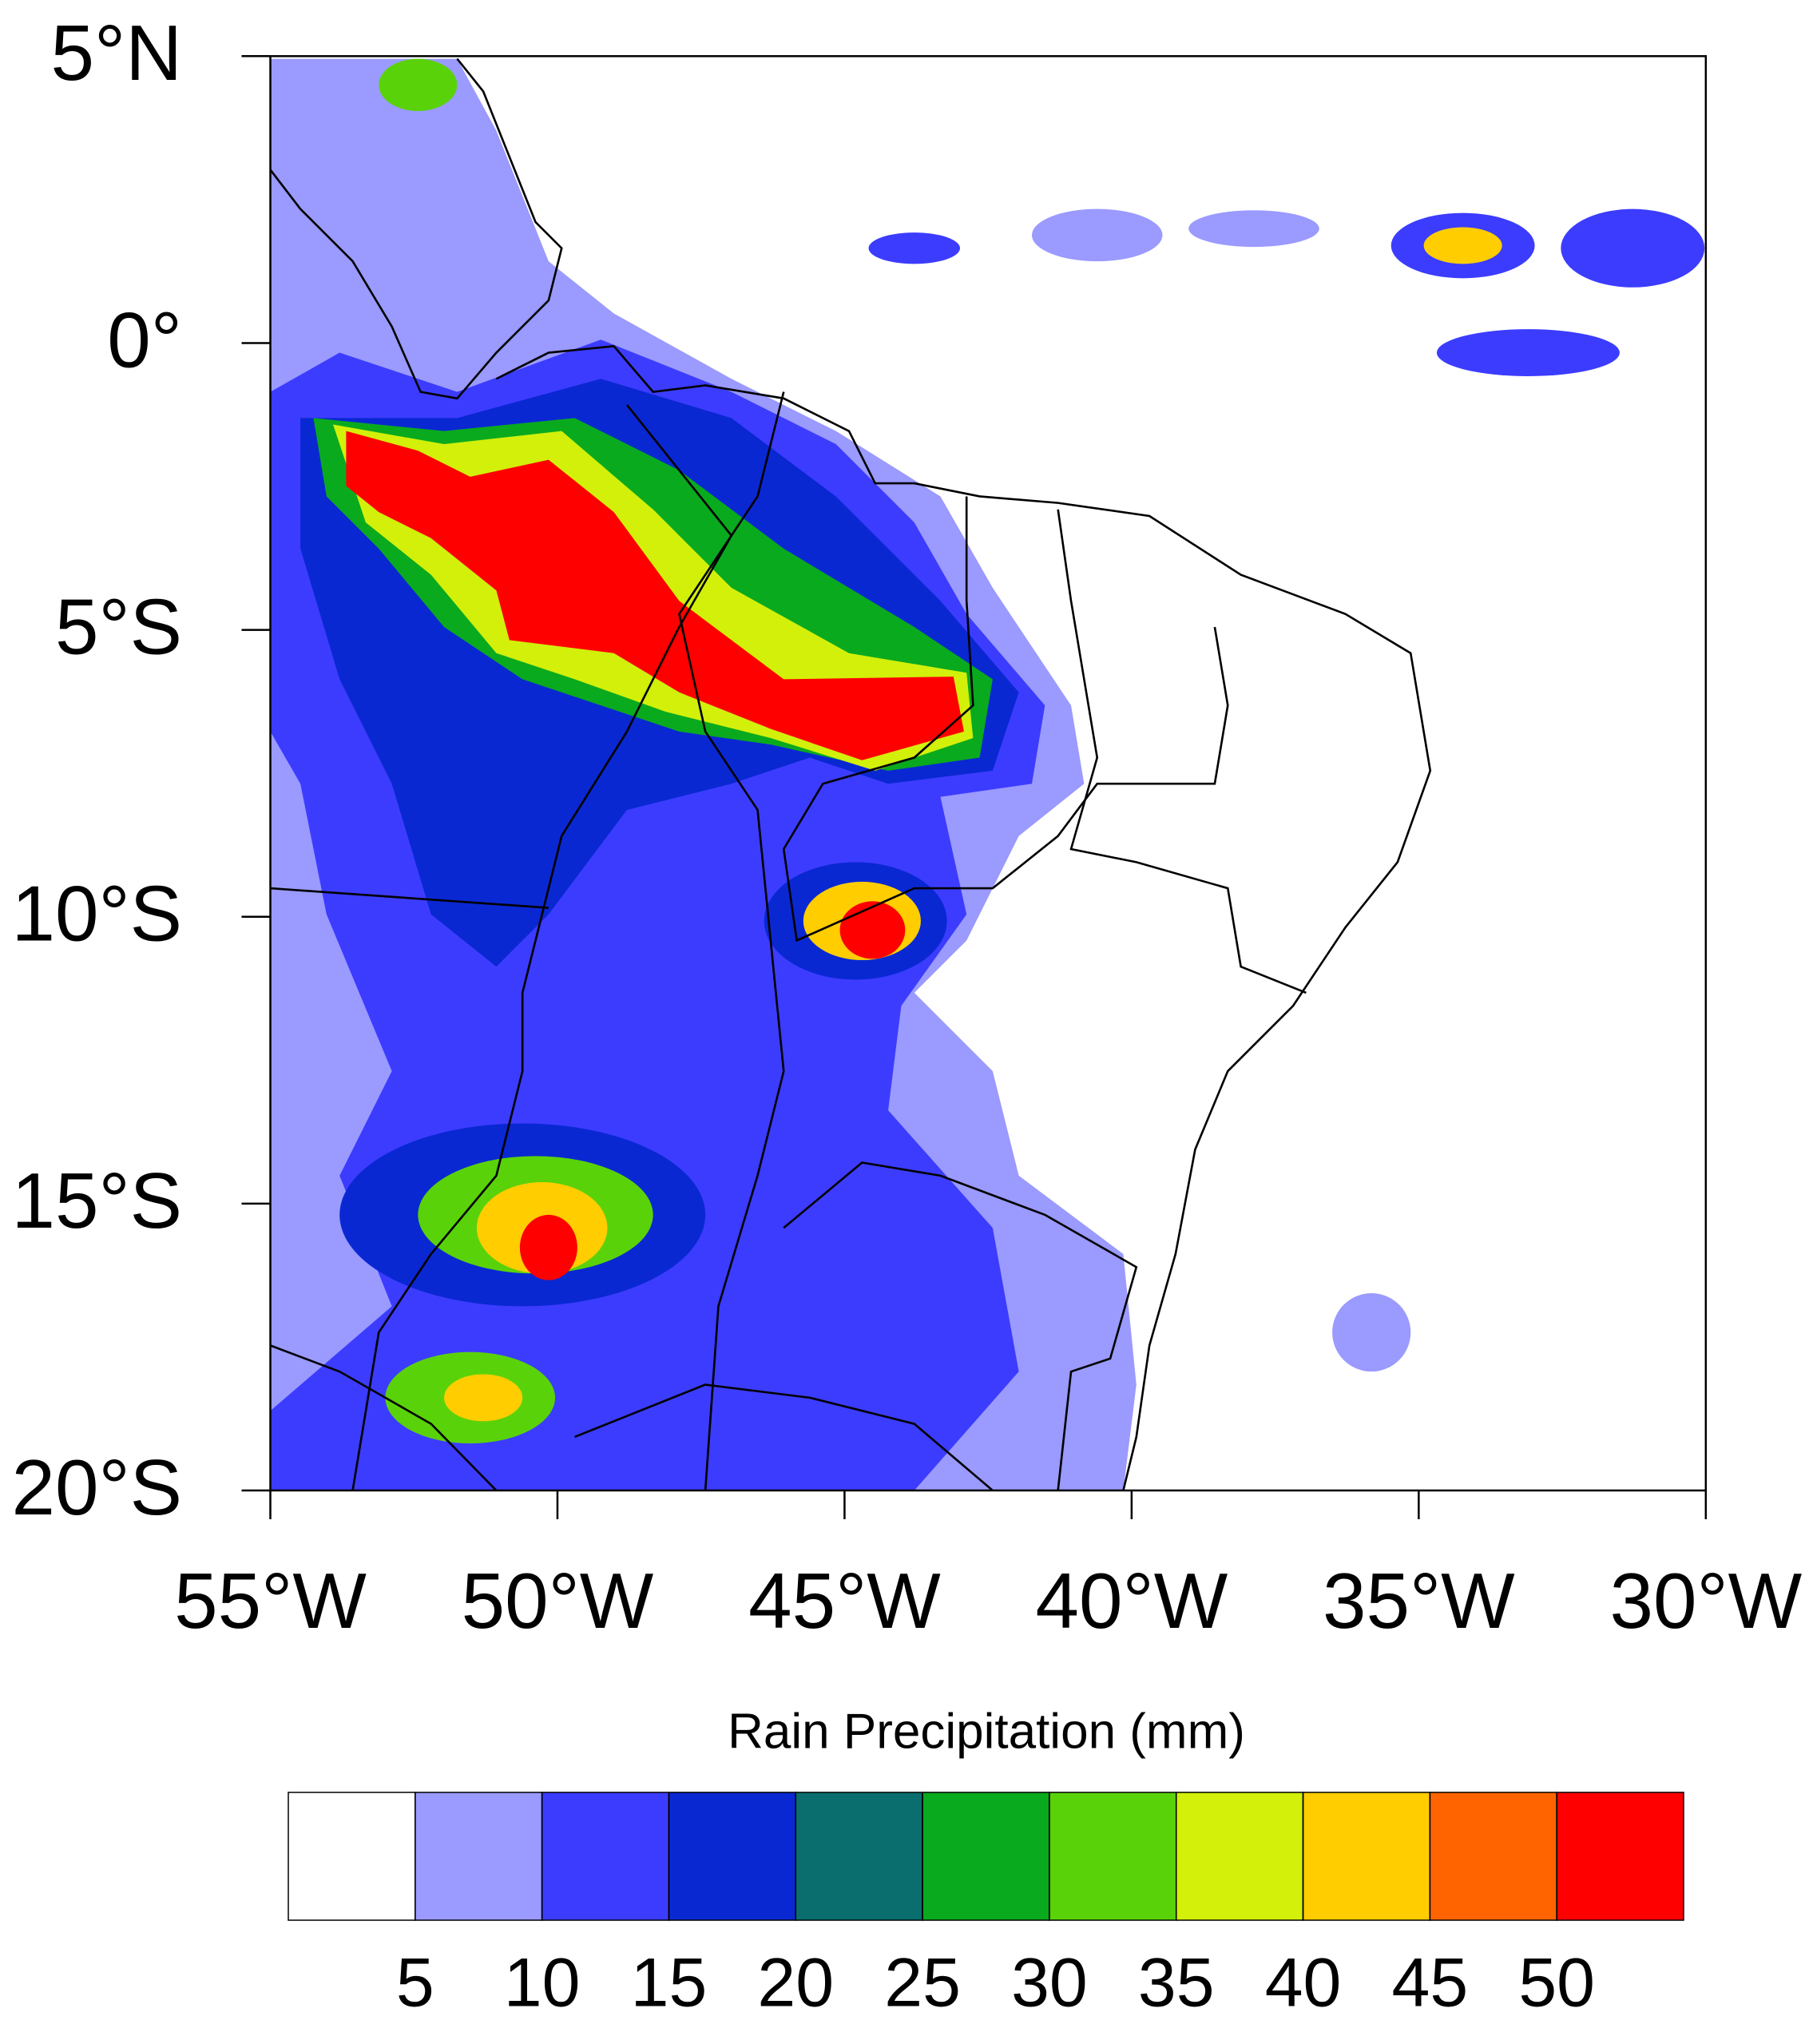 The width and height of the screenshot is (1809, 2044). Describe the element at coordinates (96, 914) in the screenshot. I see `y-tick-label: 10°S` at that location.